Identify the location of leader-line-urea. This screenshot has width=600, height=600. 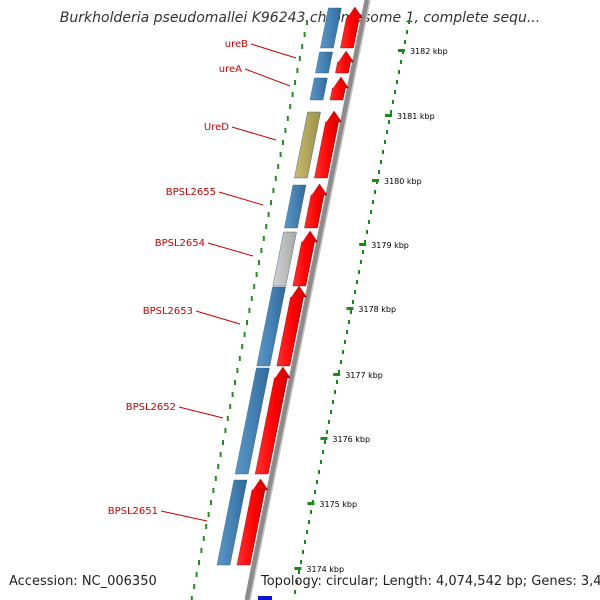
(267, 77).